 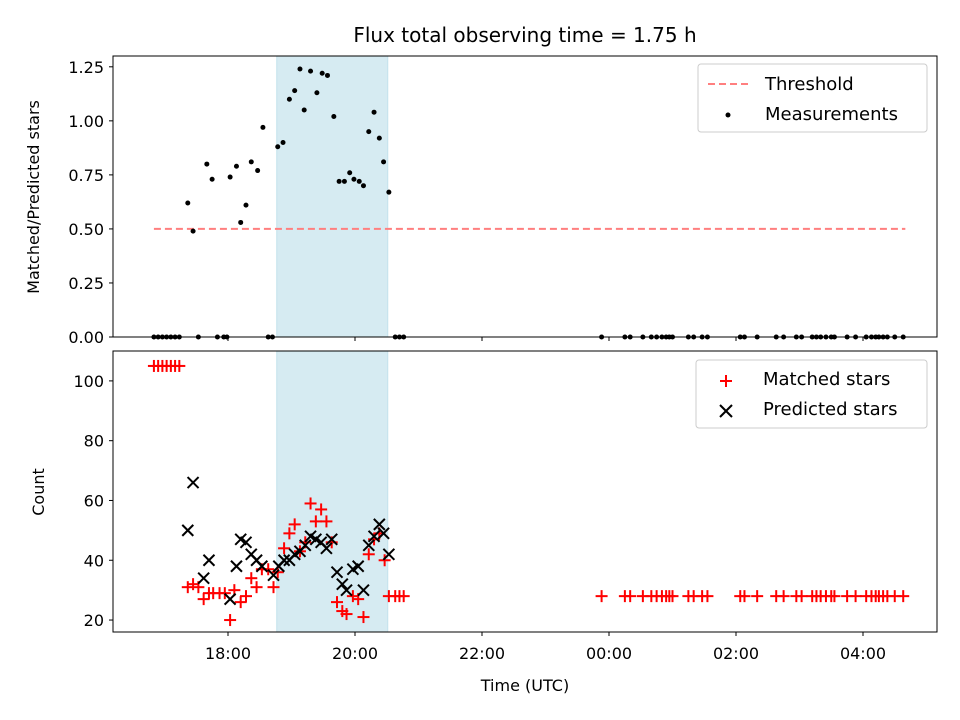 I want to click on predicted-star-points, so click(x=288, y=541).